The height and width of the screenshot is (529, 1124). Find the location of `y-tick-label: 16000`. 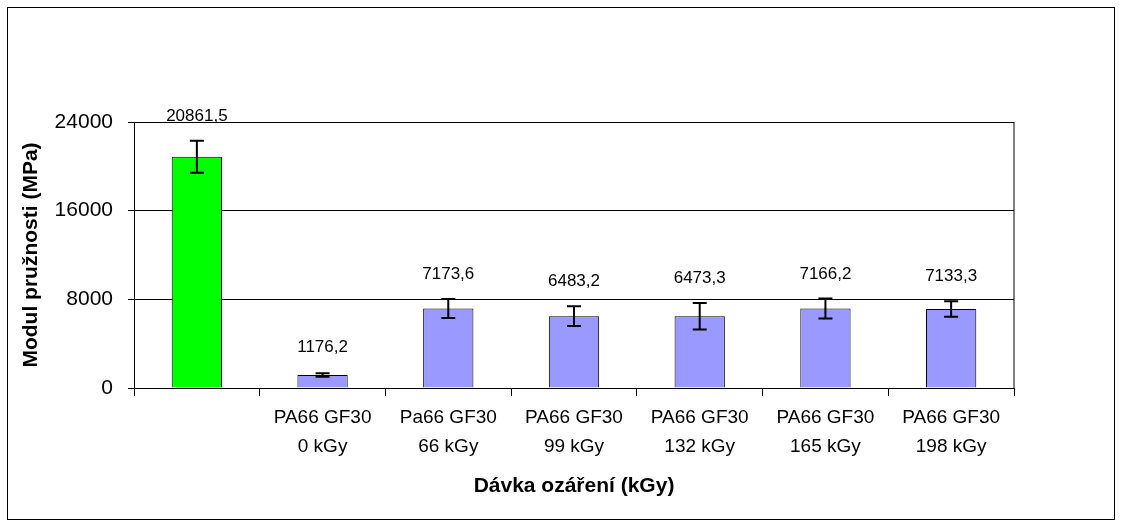

y-tick-label: 16000 is located at coordinates (83, 209).